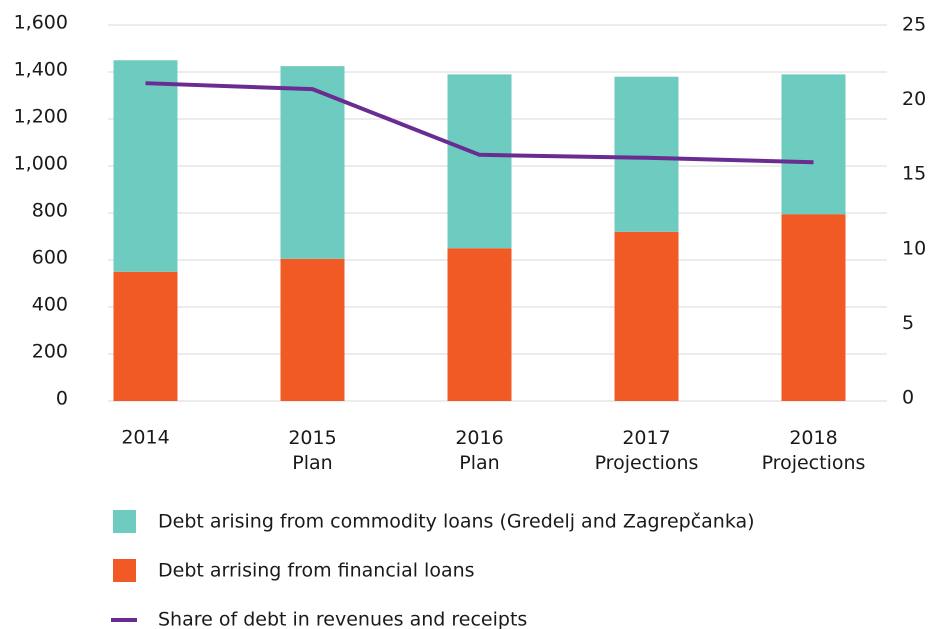 The image size is (930, 629). I want to click on x-tick-label: 2018 Projections, so click(814, 450).